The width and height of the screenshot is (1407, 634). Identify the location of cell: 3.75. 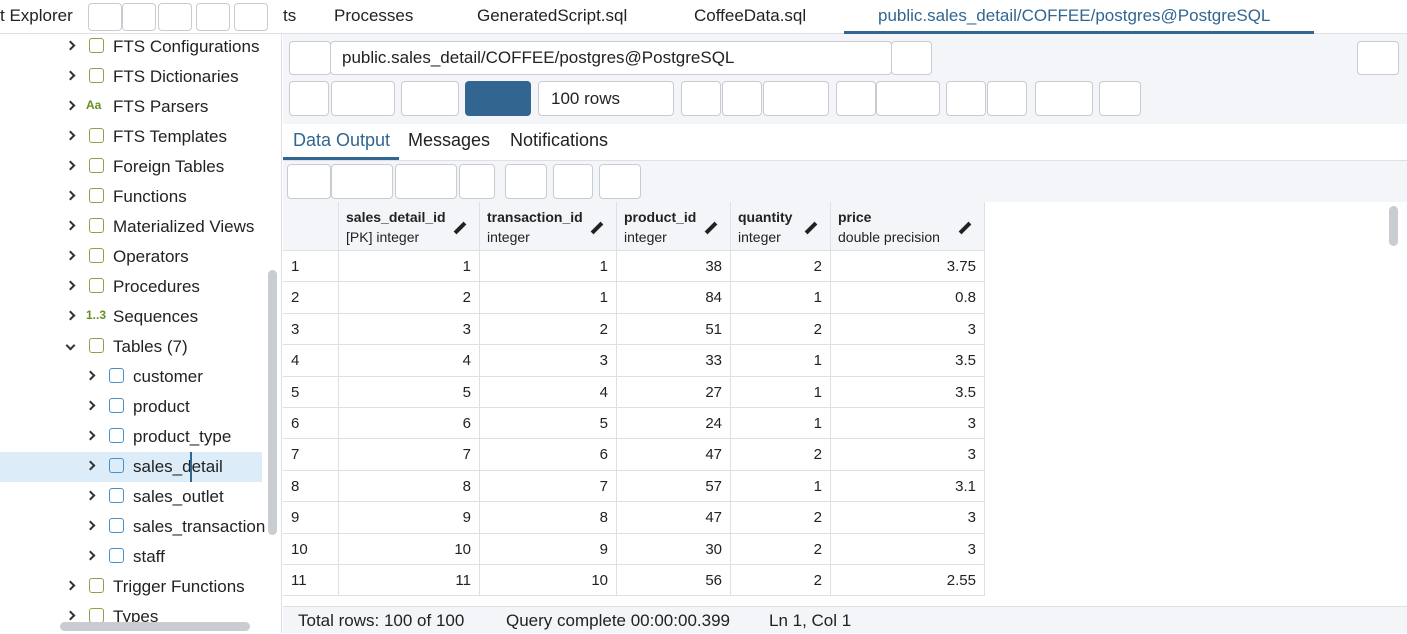
(908, 267).